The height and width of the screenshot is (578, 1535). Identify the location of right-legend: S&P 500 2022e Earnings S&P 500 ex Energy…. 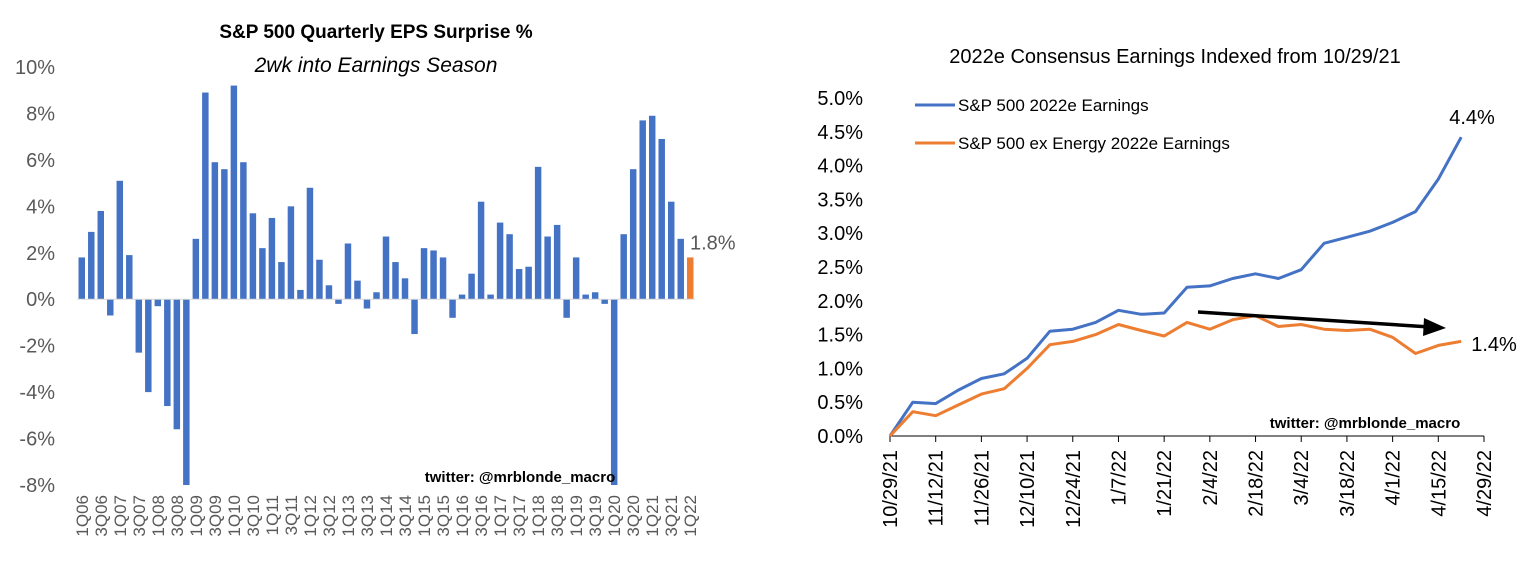
(1072, 124).